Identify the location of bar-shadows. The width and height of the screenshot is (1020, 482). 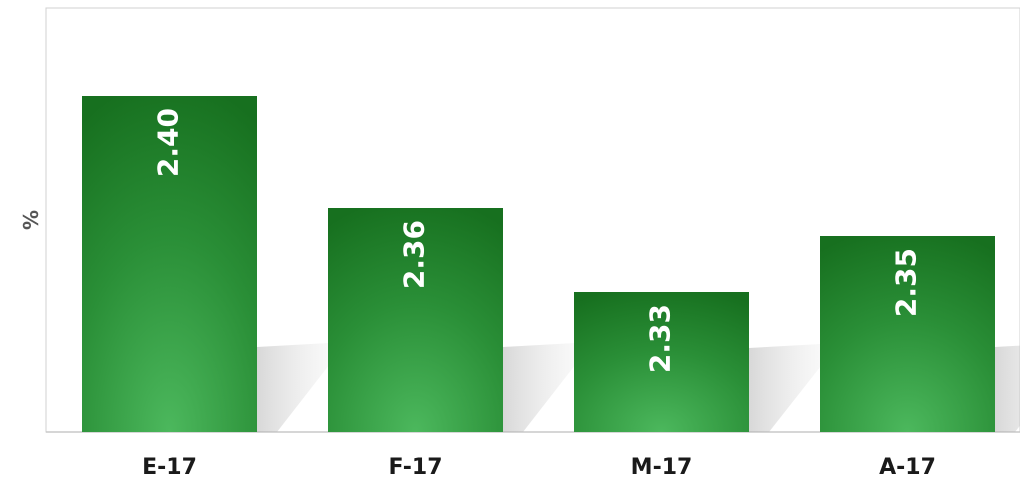
(638, 387).